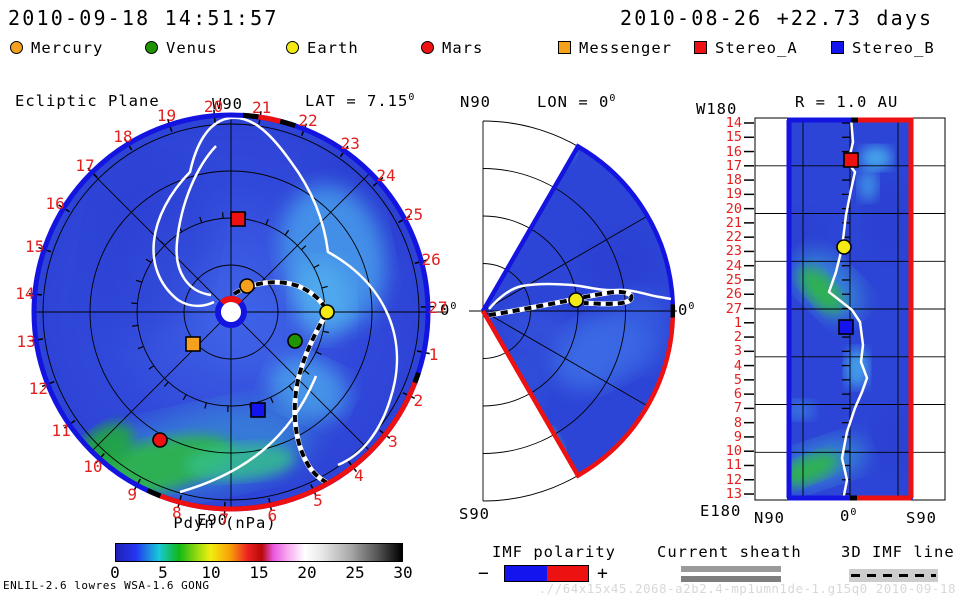  I want to click on ecliptic-day-label: 24, so click(386, 175).